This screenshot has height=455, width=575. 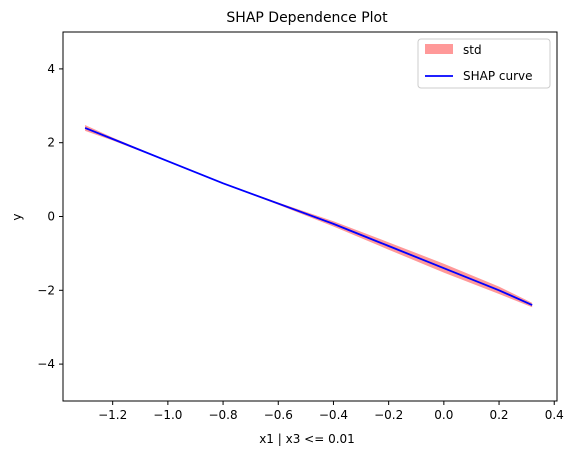 What do you see at coordinates (112, 415) in the screenshot?
I see `x-tick-label: −1.2` at bounding box center [112, 415].